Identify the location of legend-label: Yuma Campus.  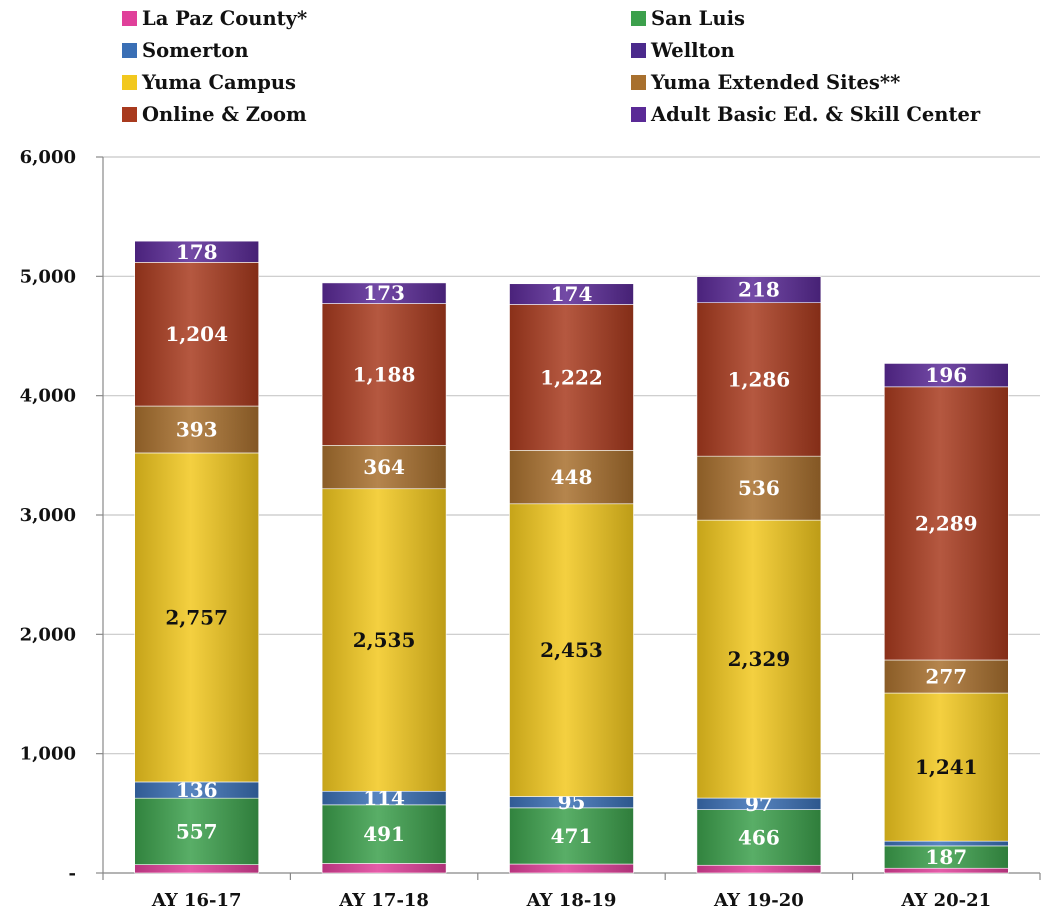
(219, 82).